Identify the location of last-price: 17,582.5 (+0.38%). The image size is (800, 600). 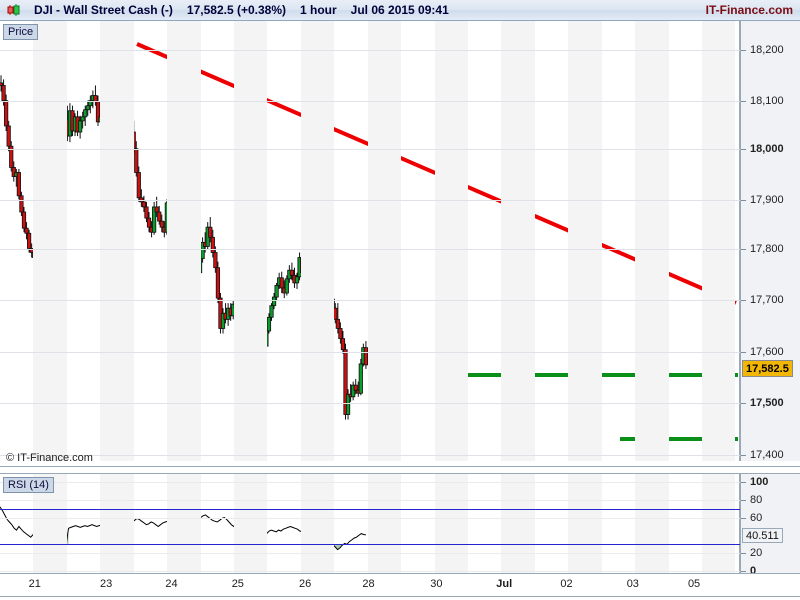
(236, 10).